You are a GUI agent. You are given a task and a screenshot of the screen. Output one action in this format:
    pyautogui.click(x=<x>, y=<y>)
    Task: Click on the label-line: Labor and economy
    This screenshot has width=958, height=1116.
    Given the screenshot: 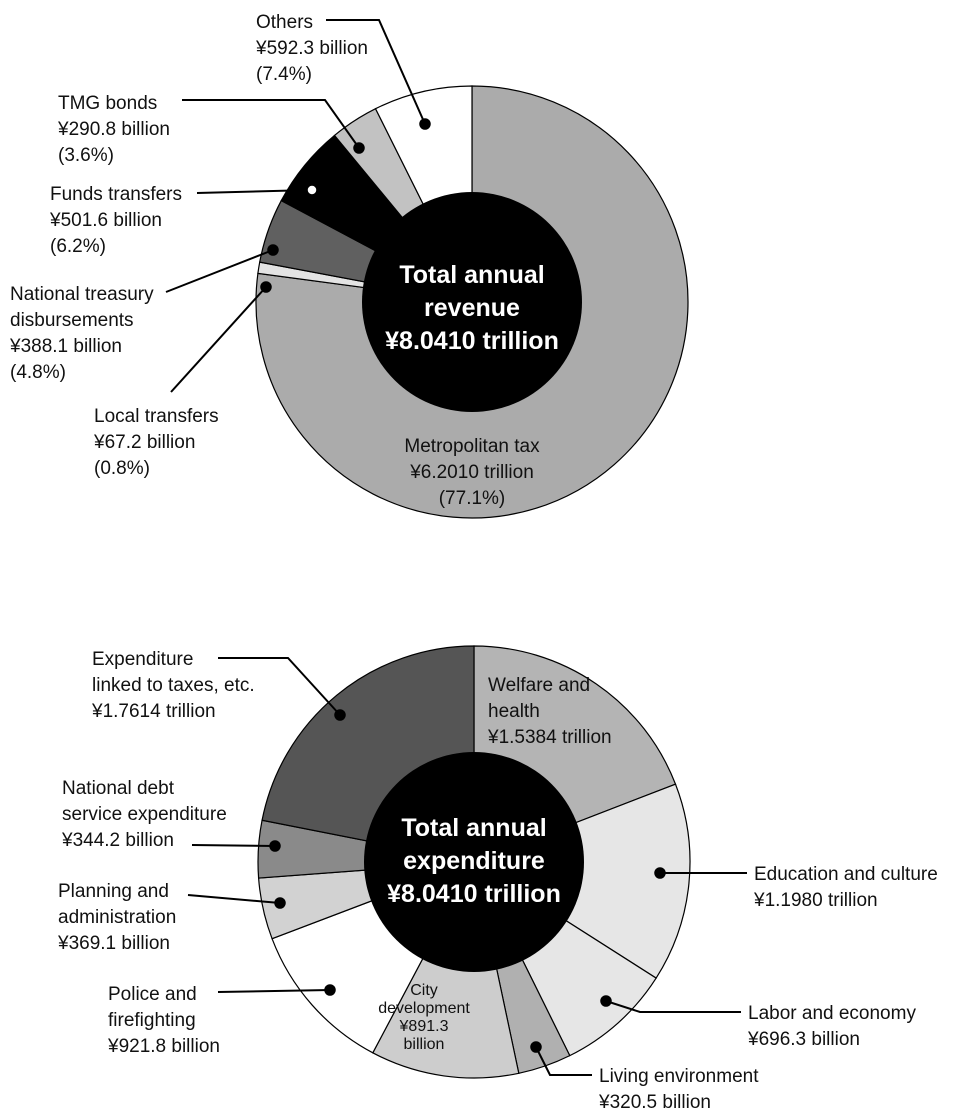 What is the action you would take?
    pyautogui.click(x=832, y=1013)
    